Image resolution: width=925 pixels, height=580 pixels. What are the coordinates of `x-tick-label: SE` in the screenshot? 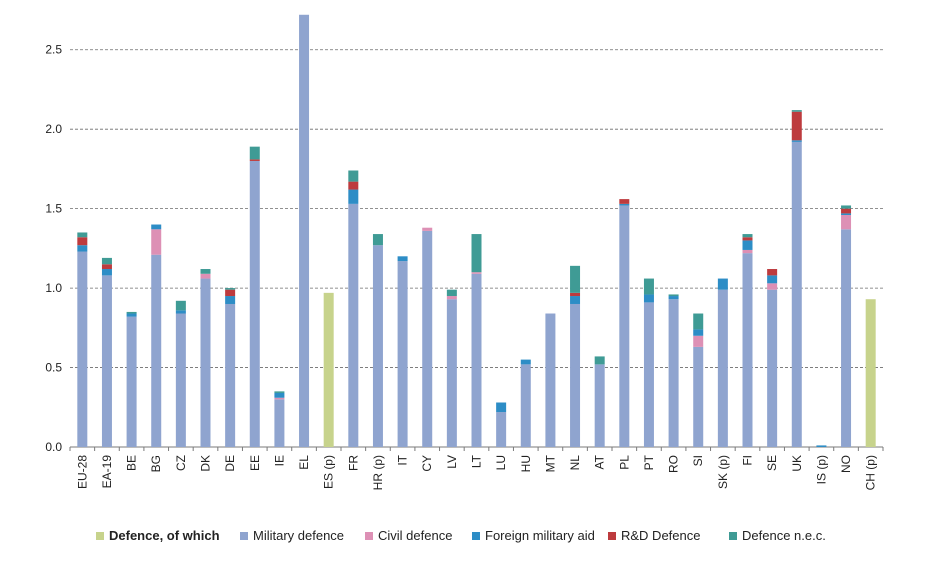 It's located at (772, 463).